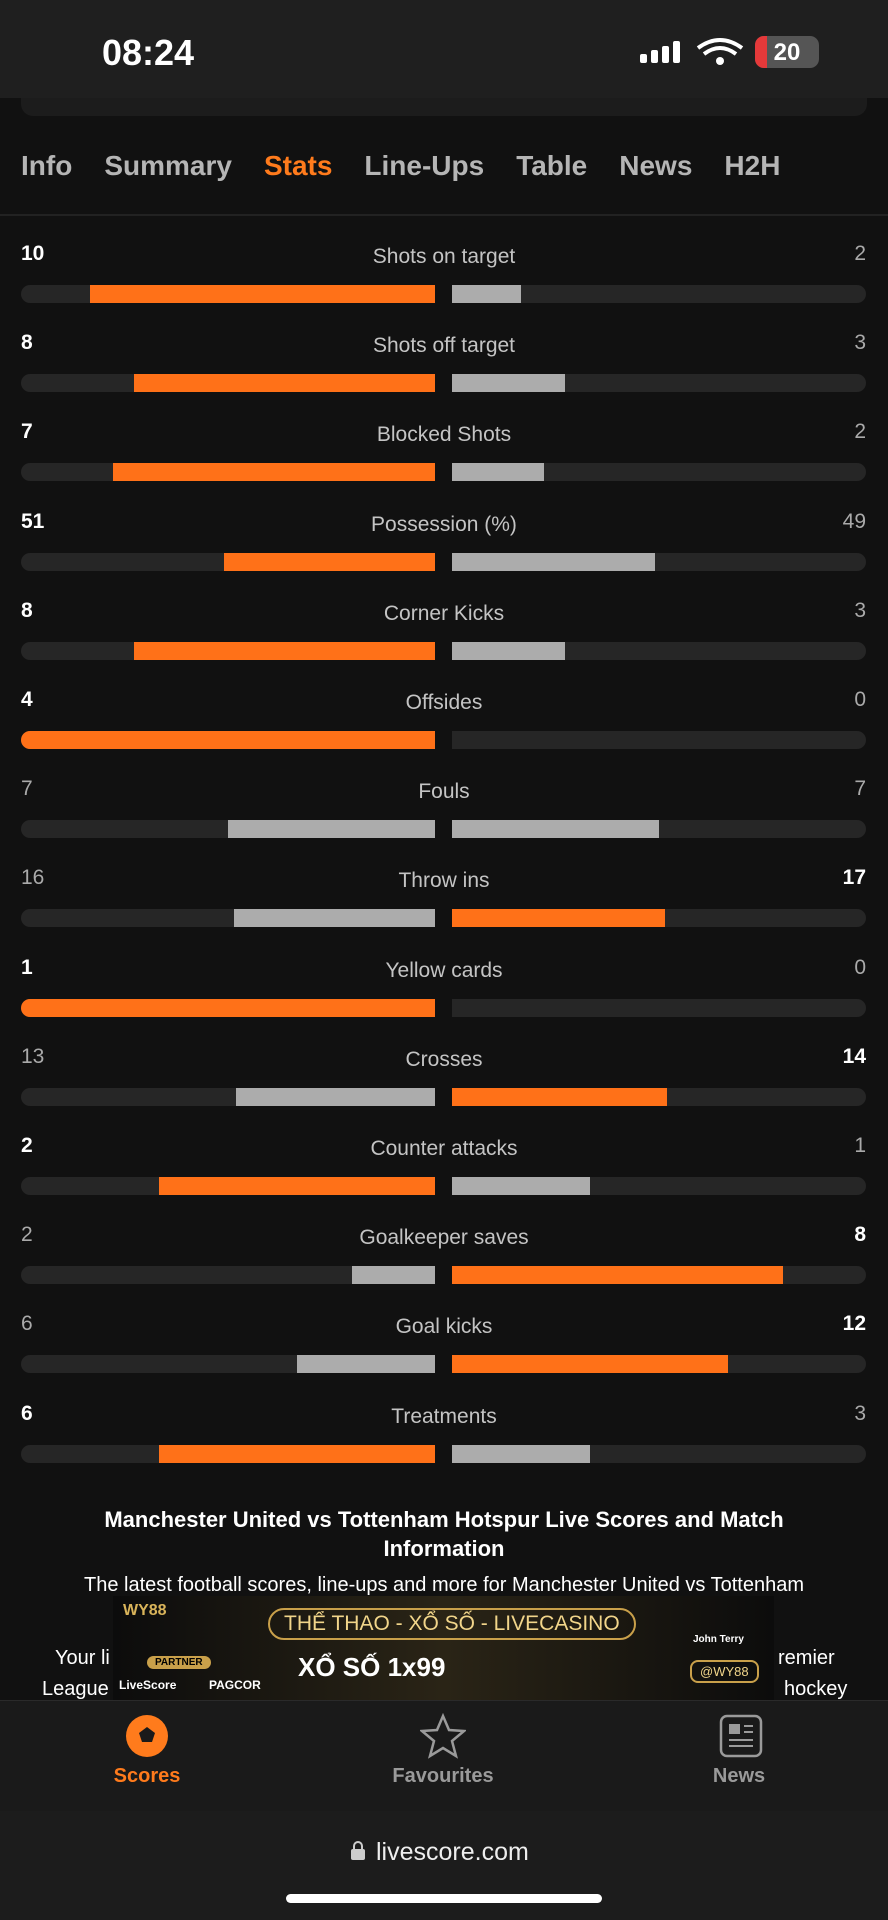 The width and height of the screenshot is (888, 1920). Describe the element at coordinates (444, 49) in the screenshot. I see `status-bar: 08:24 20` at that location.